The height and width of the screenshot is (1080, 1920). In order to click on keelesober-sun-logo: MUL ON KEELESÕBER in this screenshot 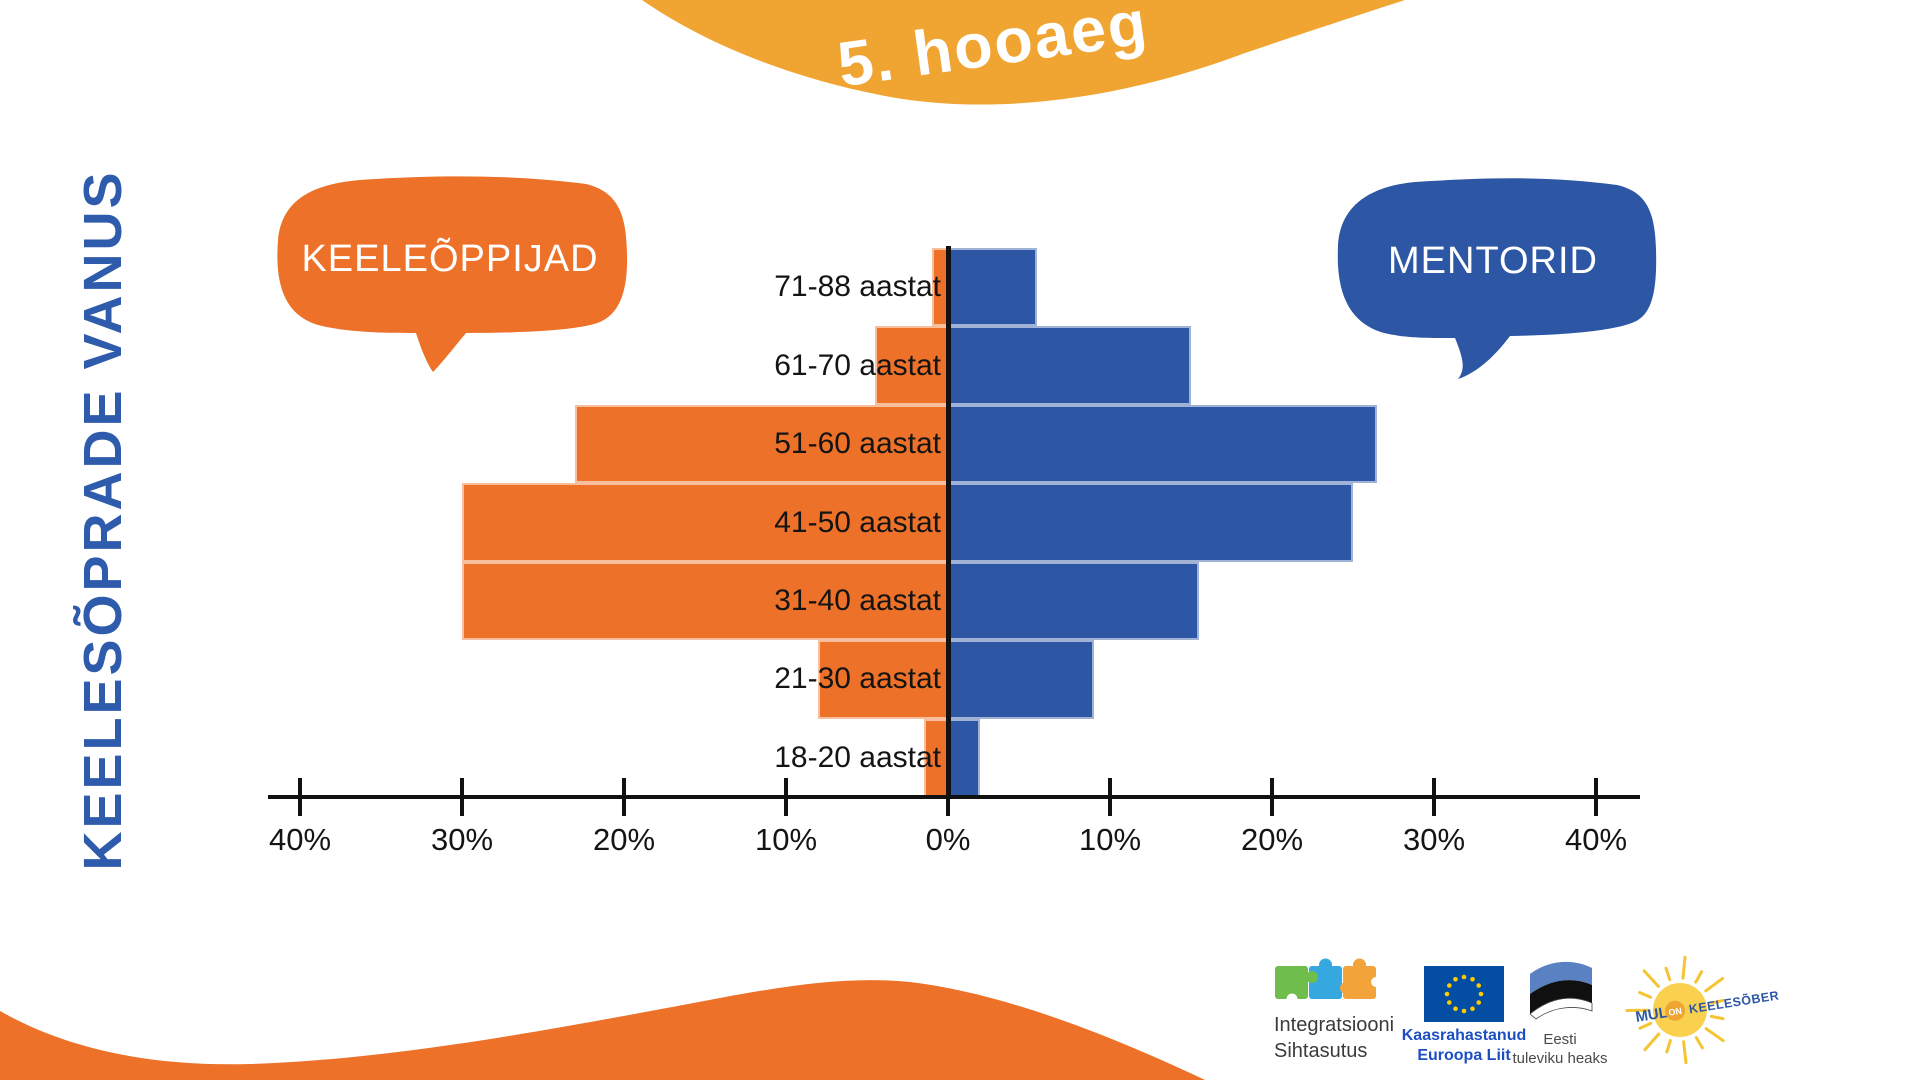, I will do `click(1702, 1010)`.